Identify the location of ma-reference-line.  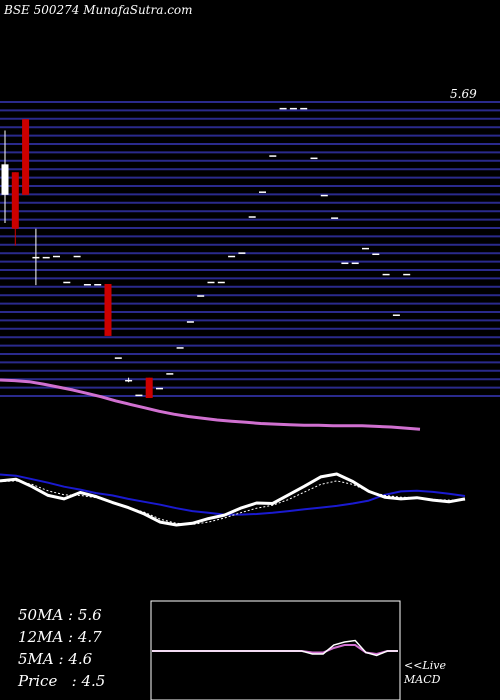
(232, 502).